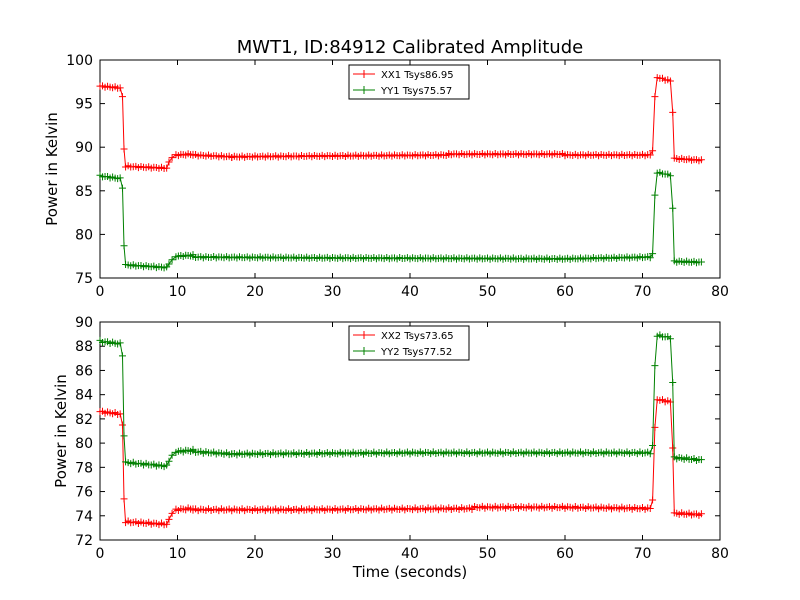  Describe the element at coordinates (84, 371) in the screenshot. I see `y-tick-label: 86` at that location.